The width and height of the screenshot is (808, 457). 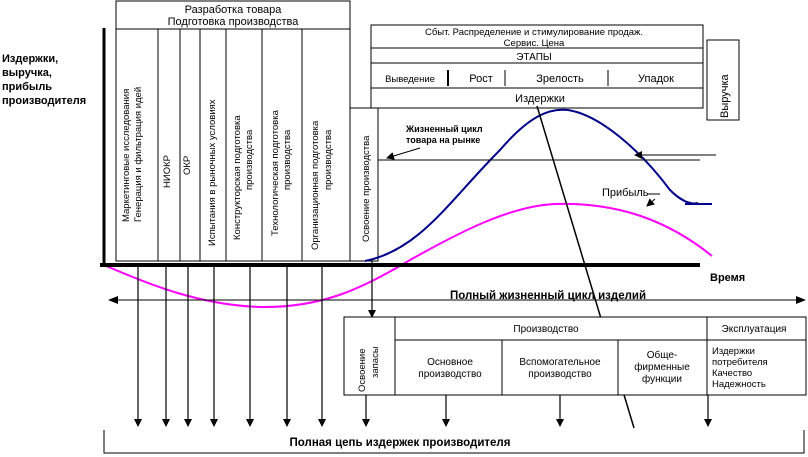 I want to click on service-line: Сервис. Цена, so click(x=534, y=43).